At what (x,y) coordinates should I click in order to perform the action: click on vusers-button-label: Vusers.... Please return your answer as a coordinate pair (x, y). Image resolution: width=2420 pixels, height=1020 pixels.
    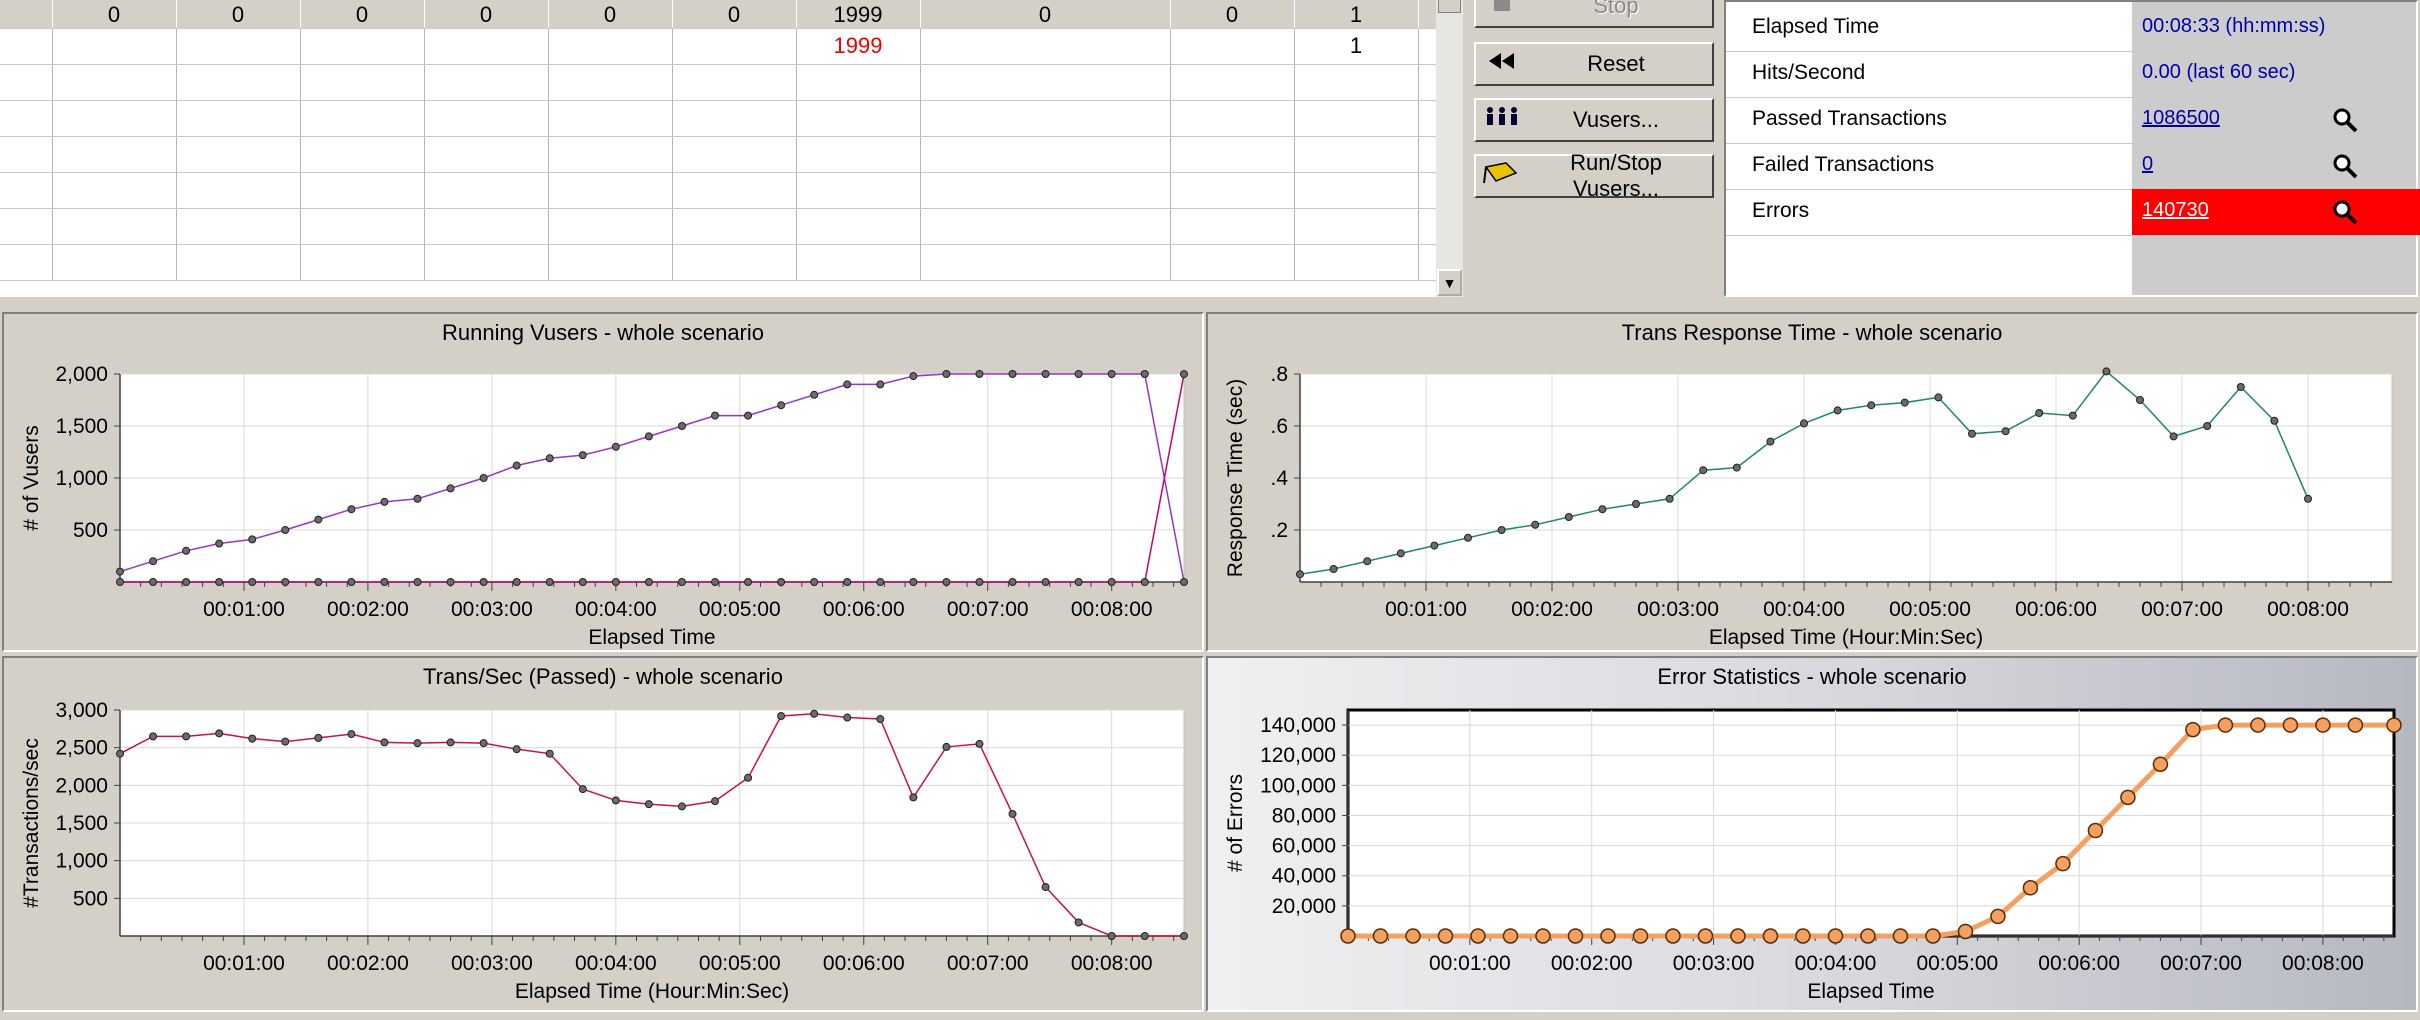
    Looking at the image, I should click on (1616, 119).